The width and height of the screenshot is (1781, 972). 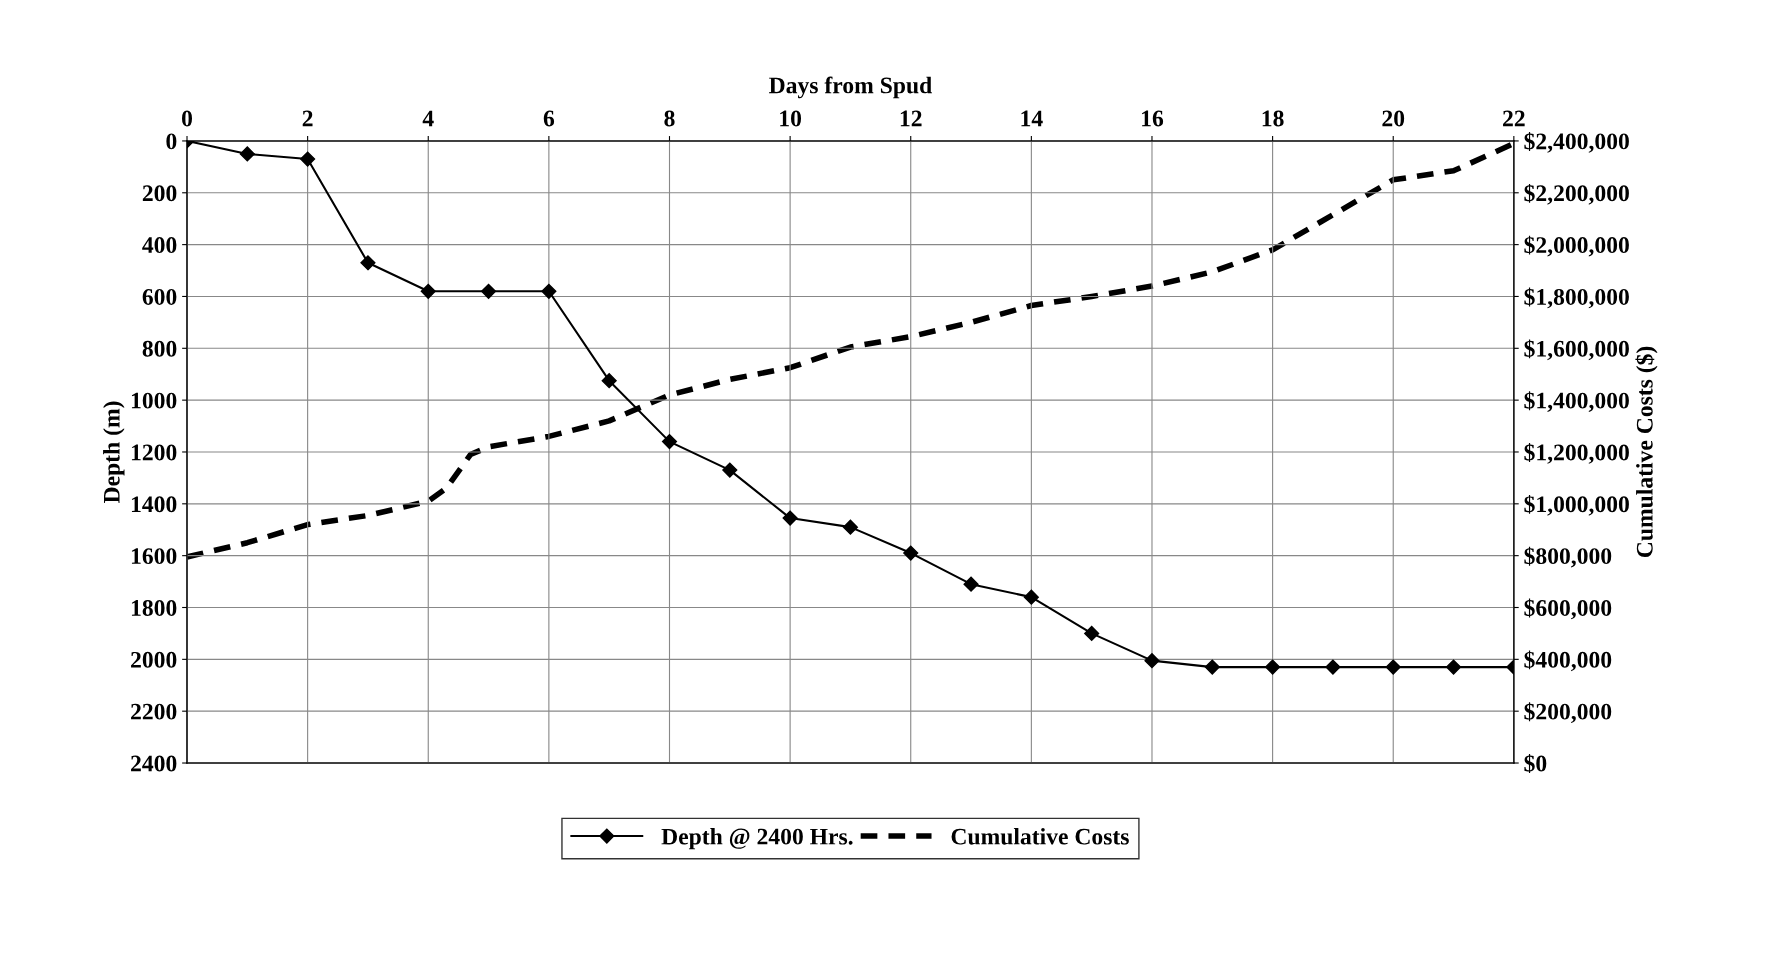 What do you see at coordinates (757, 838) in the screenshot?
I see `legend-label: Depth @ 2400 Hrs.` at bounding box center [757, 838].